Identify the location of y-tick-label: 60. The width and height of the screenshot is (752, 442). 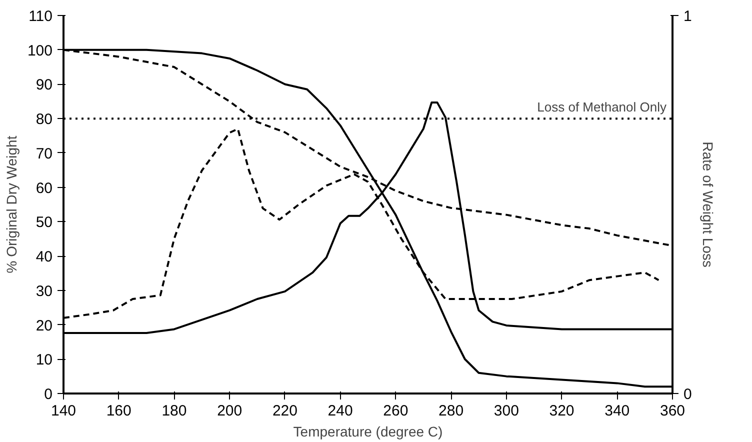
(44, 188).